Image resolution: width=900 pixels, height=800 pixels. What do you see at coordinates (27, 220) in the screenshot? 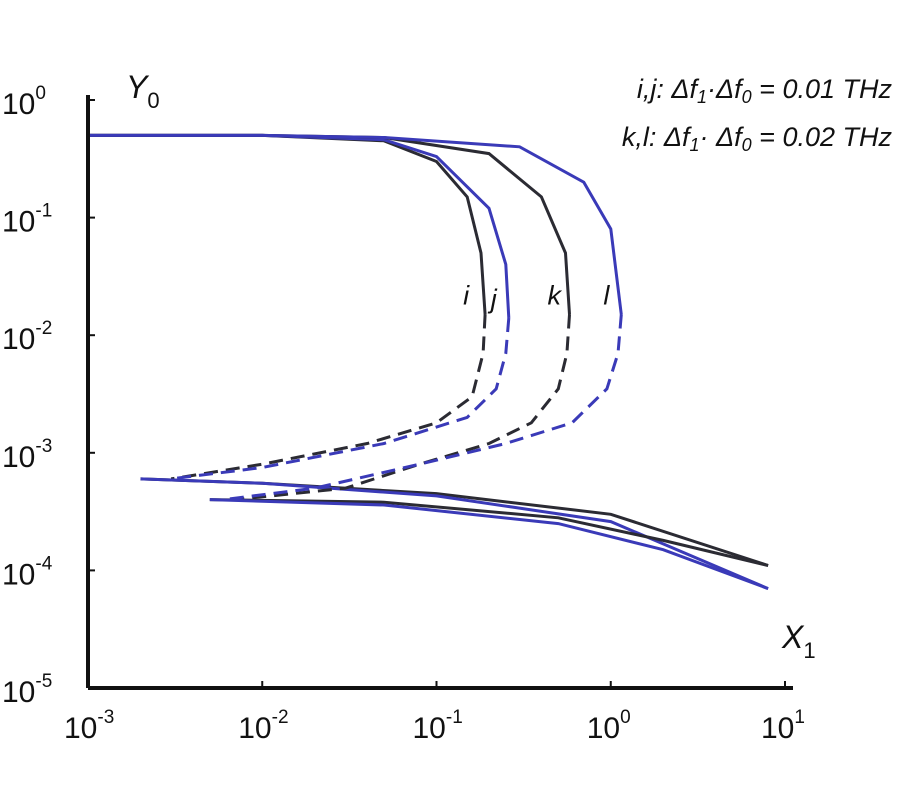
I see `y-tick-label: 10⁻¹` at bounding box center [27, 220].